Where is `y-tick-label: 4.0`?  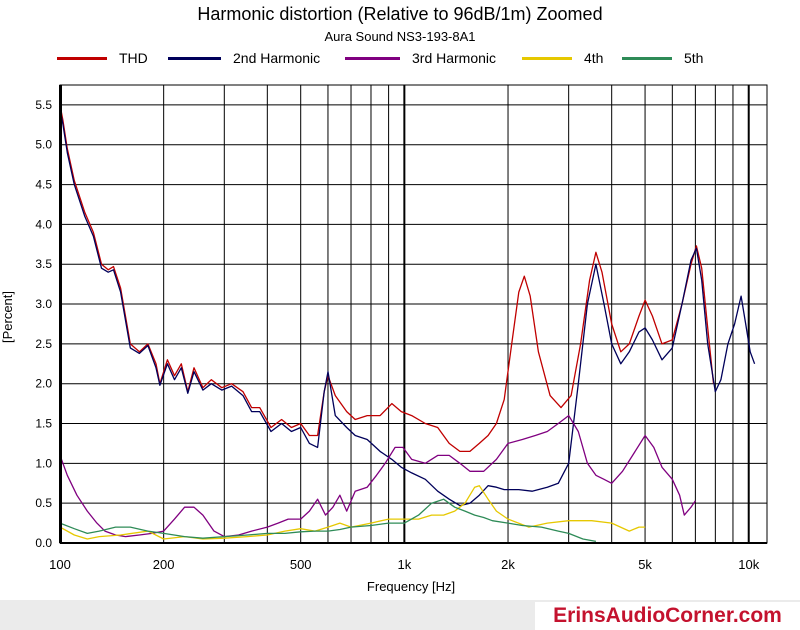 y-tick-label: 4.0 is located at coordinates (43, 224).